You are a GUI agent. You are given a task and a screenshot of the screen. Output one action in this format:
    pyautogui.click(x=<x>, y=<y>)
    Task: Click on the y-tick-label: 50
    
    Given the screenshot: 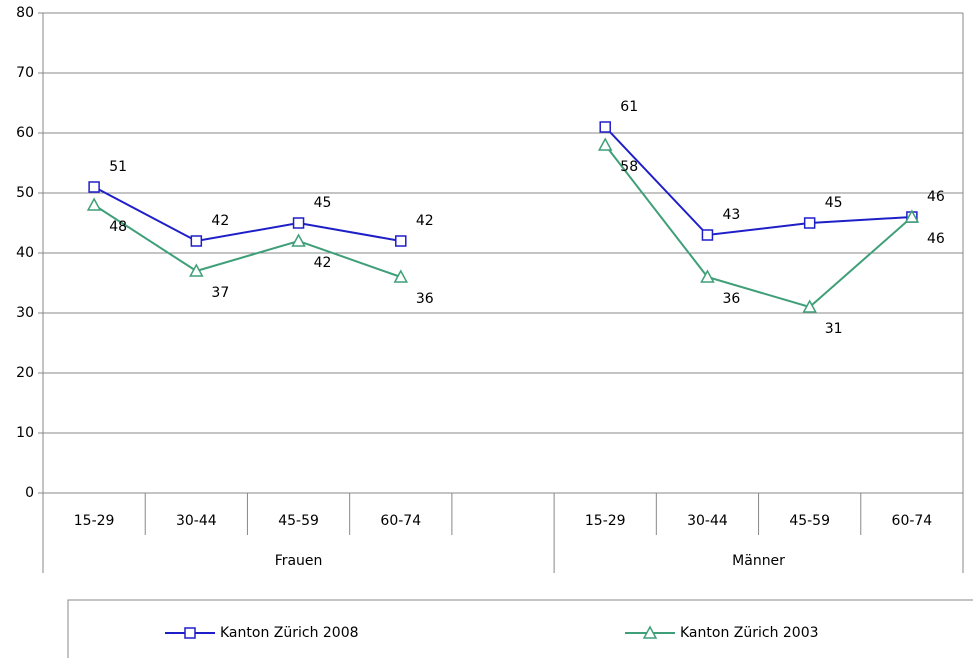 What is the action you would take?
    pyautogui.click(x=25, y=193)
    